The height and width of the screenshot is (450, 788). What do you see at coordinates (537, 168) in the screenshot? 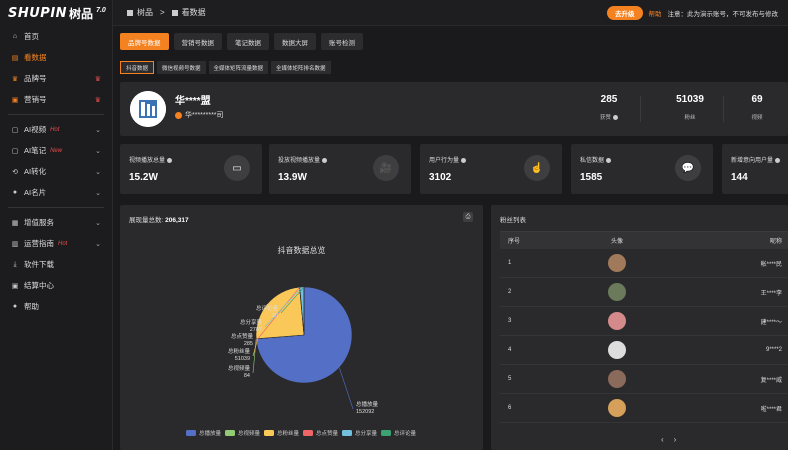
I see `pointer-icon: ☝` at bounding box center [537, 168].